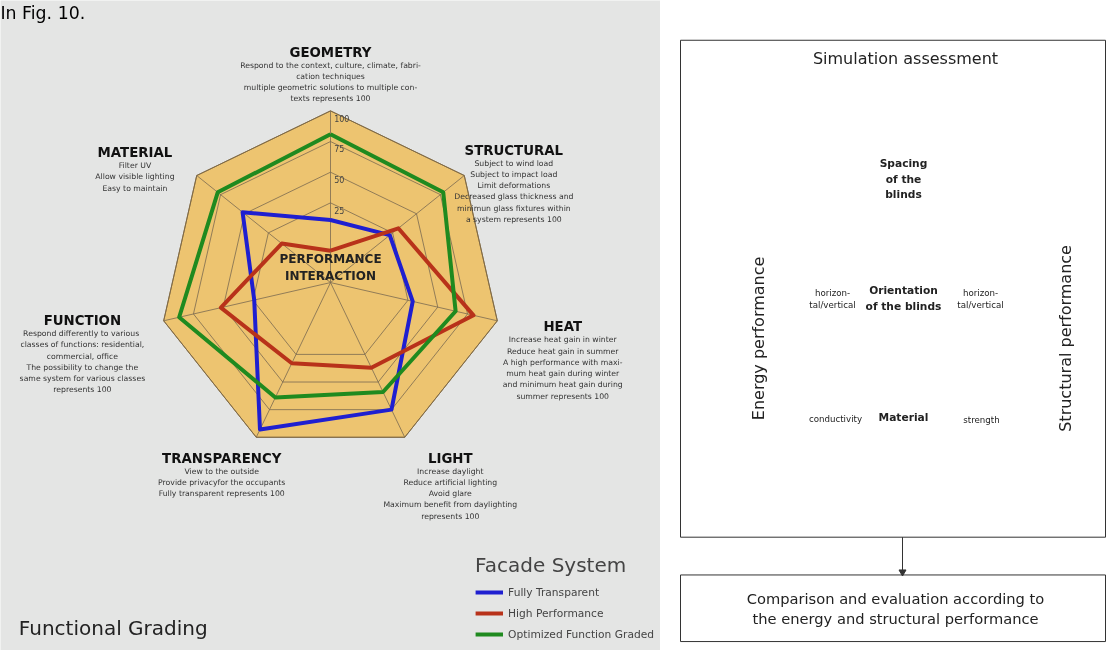  Describe the element at coordinates (903, 298) in the screenshot. I see `text: Orientation of the blinds` at that location.